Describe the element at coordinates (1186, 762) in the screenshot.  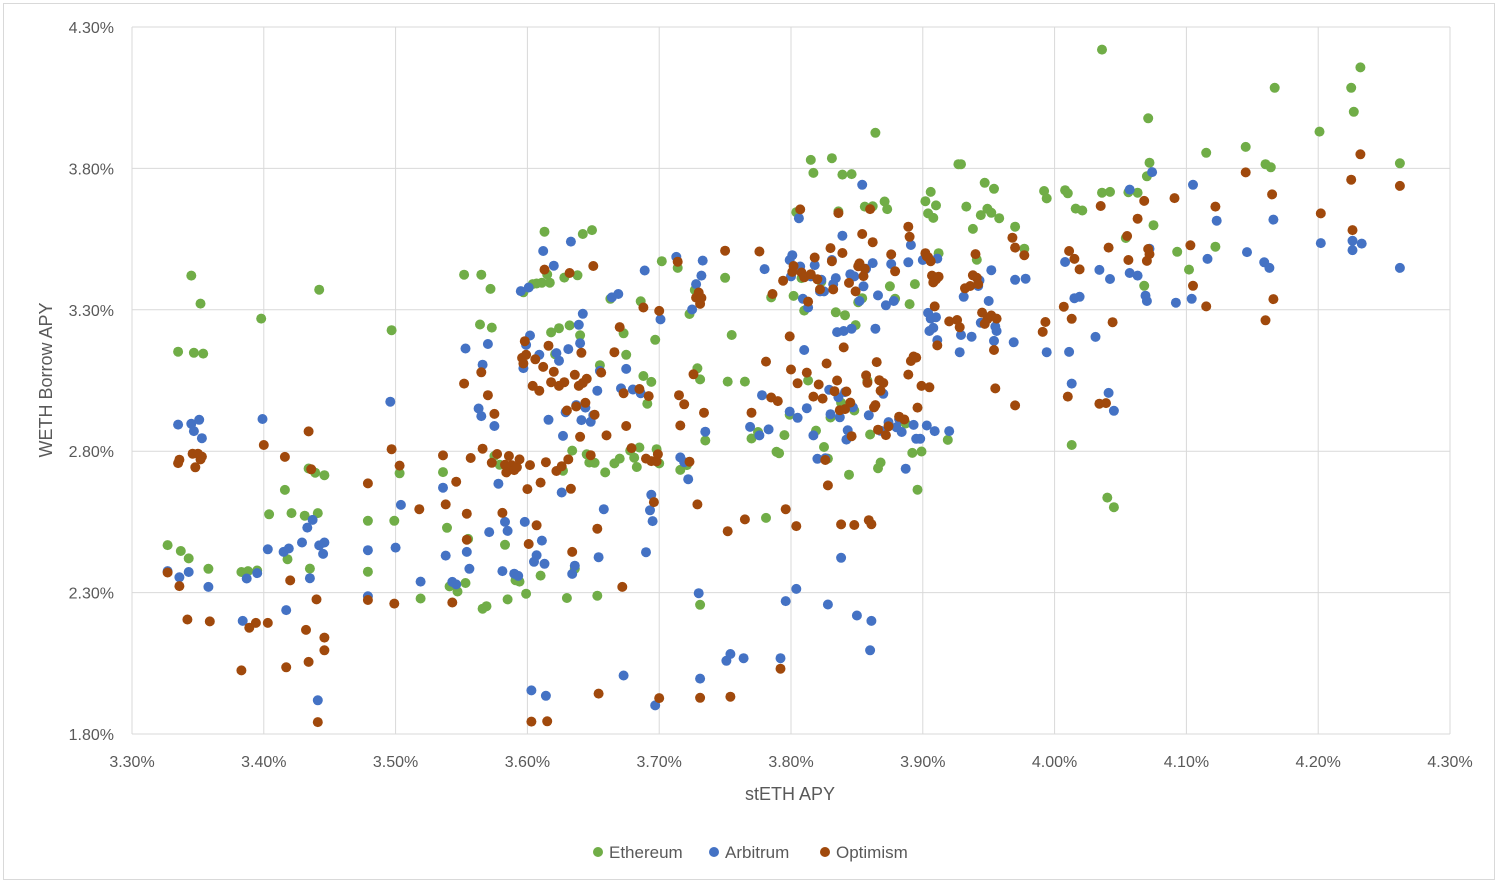
I see `x-tick-label: 4.10%` at that location.